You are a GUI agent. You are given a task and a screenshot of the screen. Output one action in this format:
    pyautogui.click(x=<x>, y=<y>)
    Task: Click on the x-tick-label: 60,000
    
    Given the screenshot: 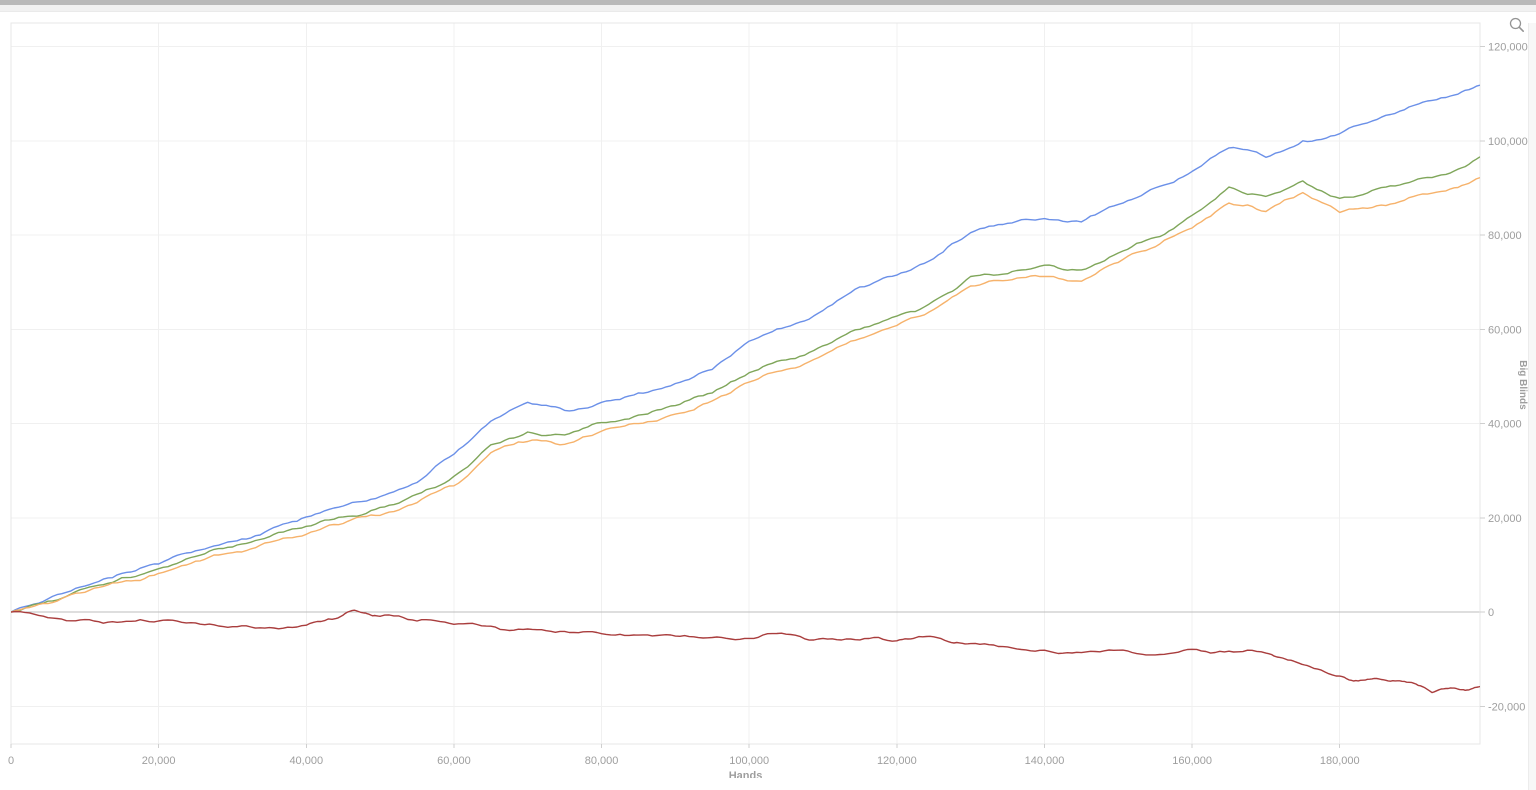 What is the action you would take?
    pyautogui.click(x=454, y=761)
    